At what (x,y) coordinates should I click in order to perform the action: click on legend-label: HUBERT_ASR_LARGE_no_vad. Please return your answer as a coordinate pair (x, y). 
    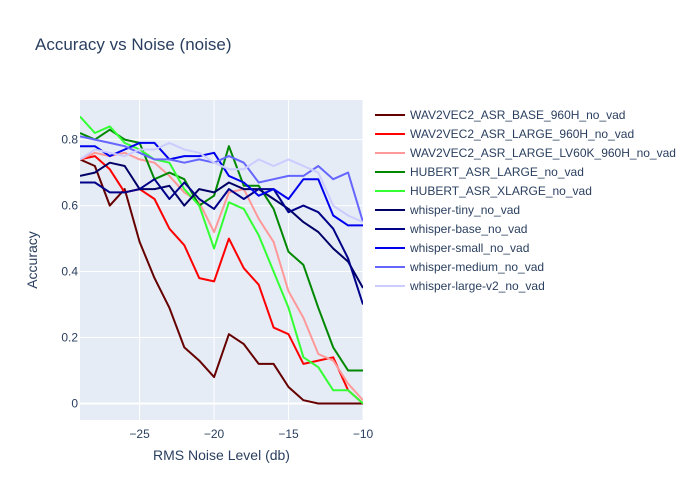
    Looking at the image, I should click on (497, 172).